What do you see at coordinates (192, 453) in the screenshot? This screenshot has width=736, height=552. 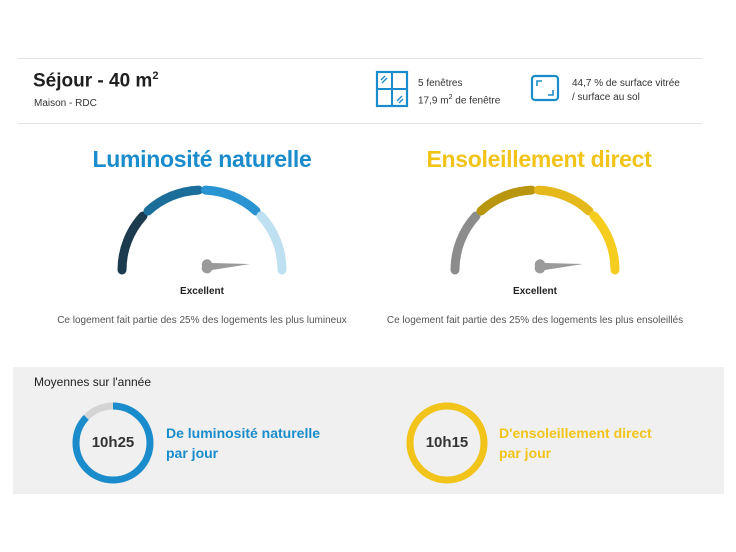 I see `luminosity-average-label-line2: par jour` at bounding box center [192, 453].